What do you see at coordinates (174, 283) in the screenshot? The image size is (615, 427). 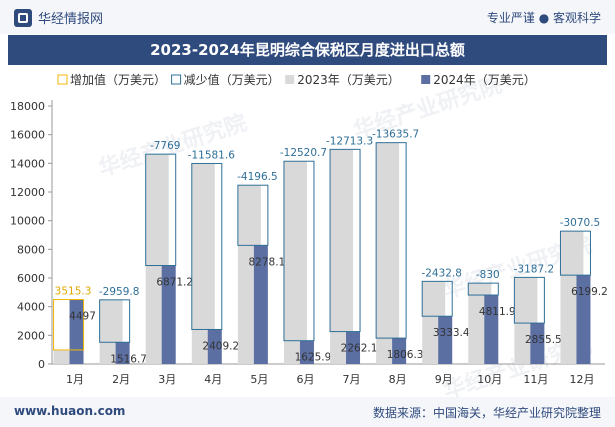 I see `value-label-2024: 6871.2` at bounding box center [174, 283].